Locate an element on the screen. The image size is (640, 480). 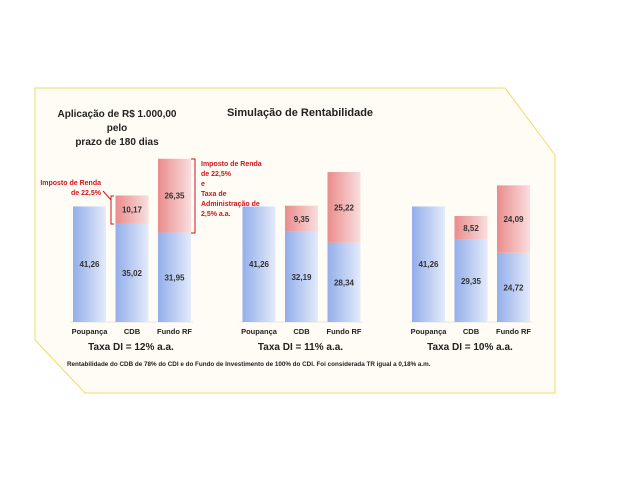
subtitle-line-3: prazo de 180 dias is located at coordinates (117, 142).